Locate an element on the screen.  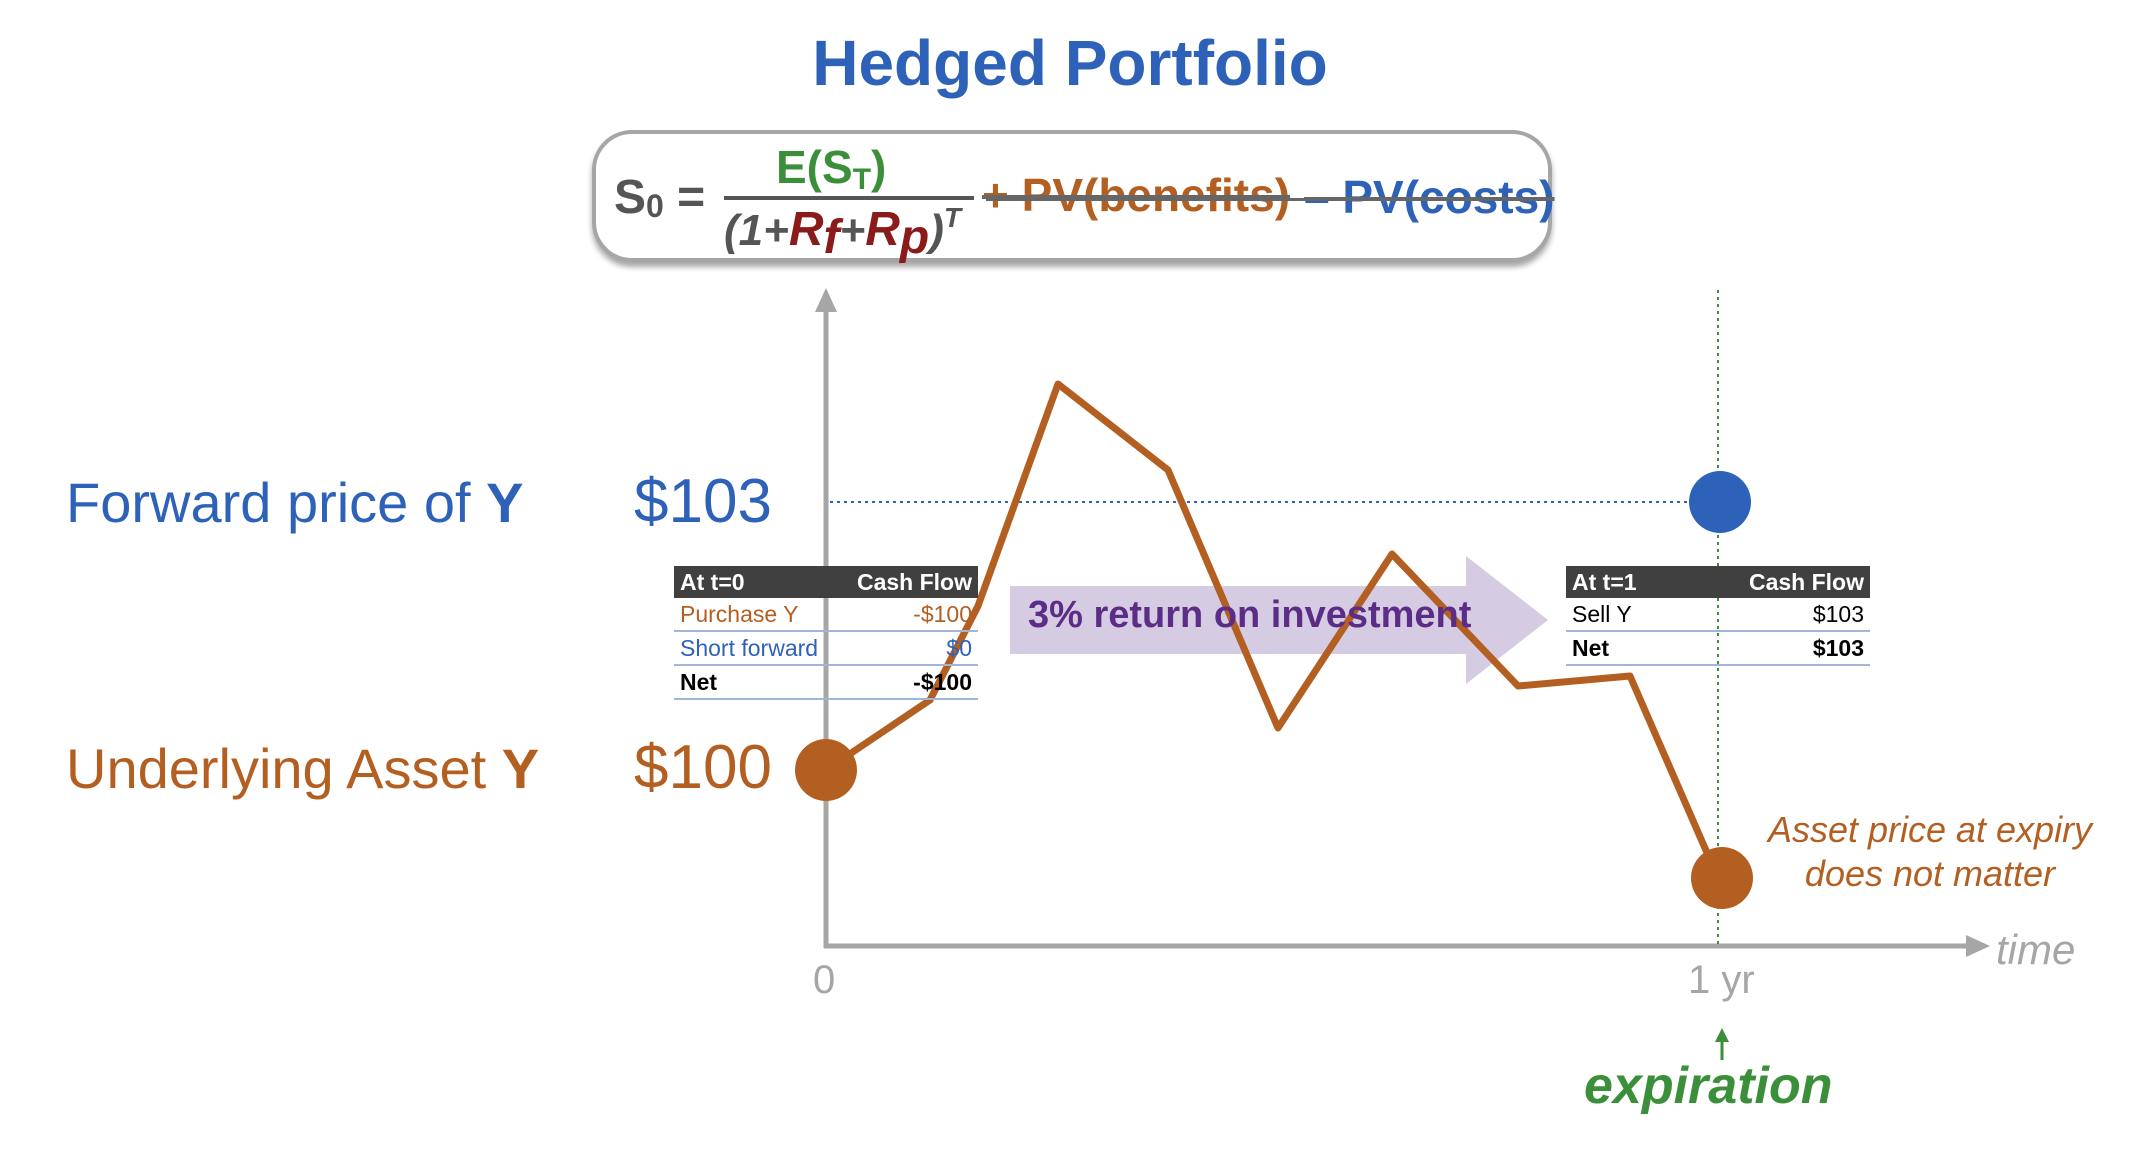
underlying-start-point is located at coordinates (826, 770).